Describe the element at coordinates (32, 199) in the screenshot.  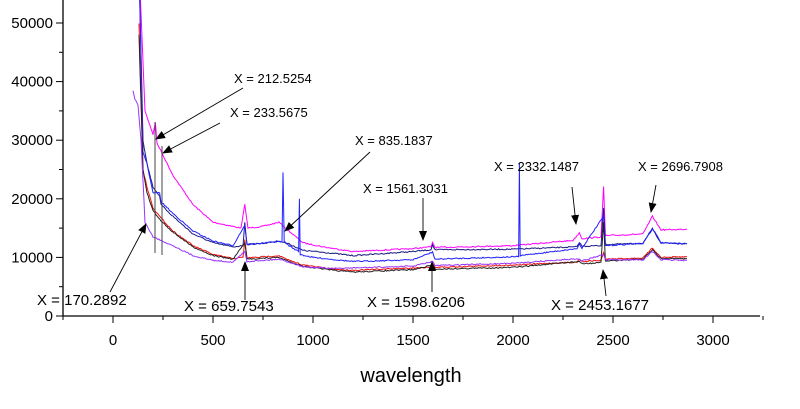
I see `y-tick-label: 20000` at that location.